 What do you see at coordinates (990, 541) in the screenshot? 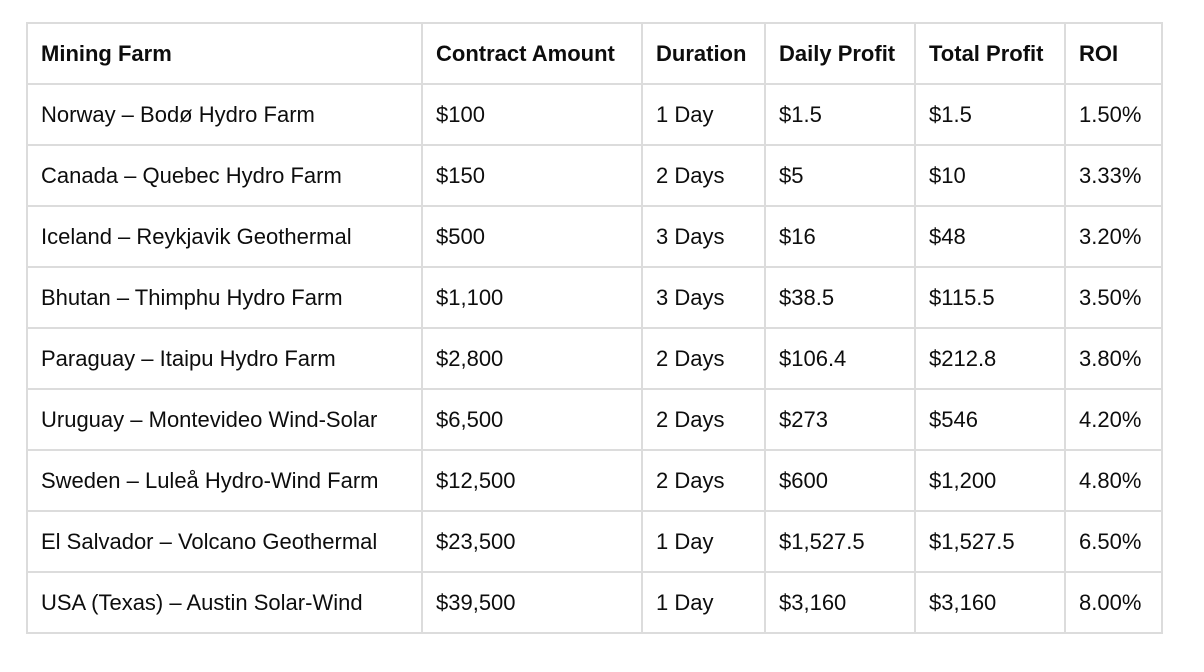
I see `cell-total-profit: $1,527.5` at bounding box center [990, 541].